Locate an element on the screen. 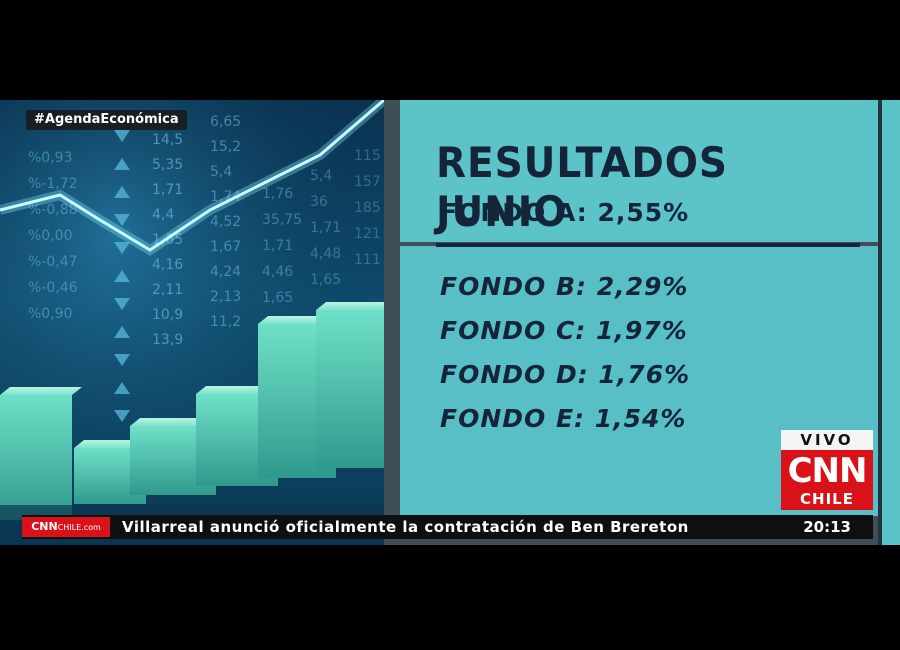 The width and height of the screenshot is (900, 650). ticker-number: 4,52 is located at coordinates (225, 222).